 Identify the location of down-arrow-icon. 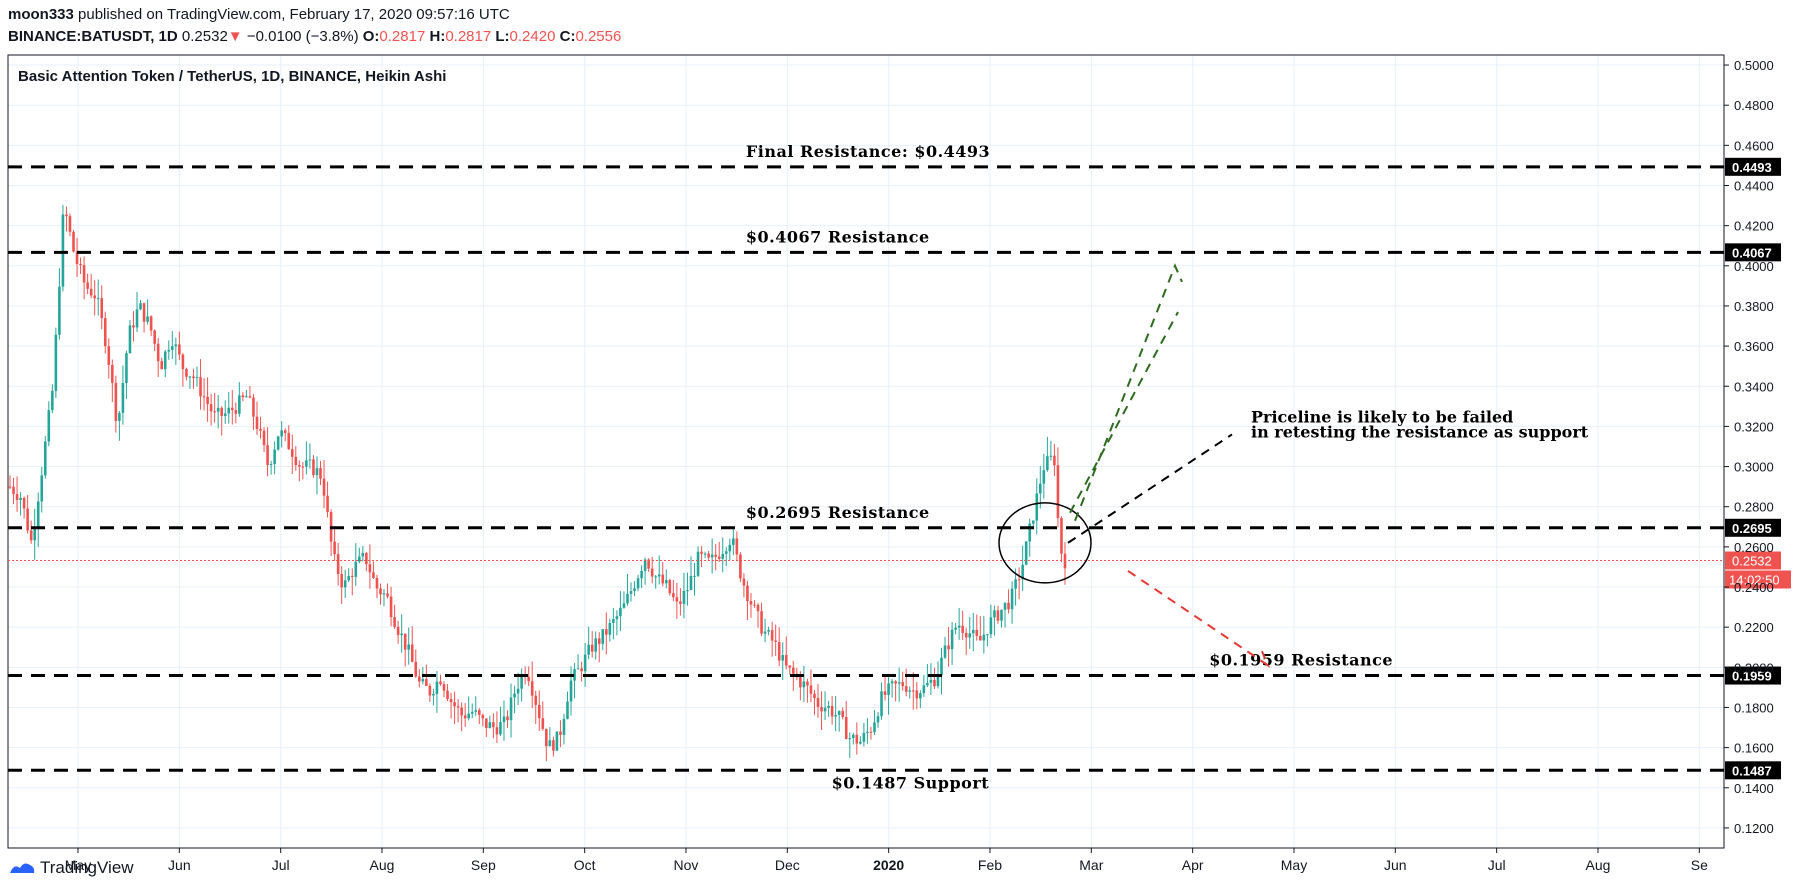
(1199, 619).